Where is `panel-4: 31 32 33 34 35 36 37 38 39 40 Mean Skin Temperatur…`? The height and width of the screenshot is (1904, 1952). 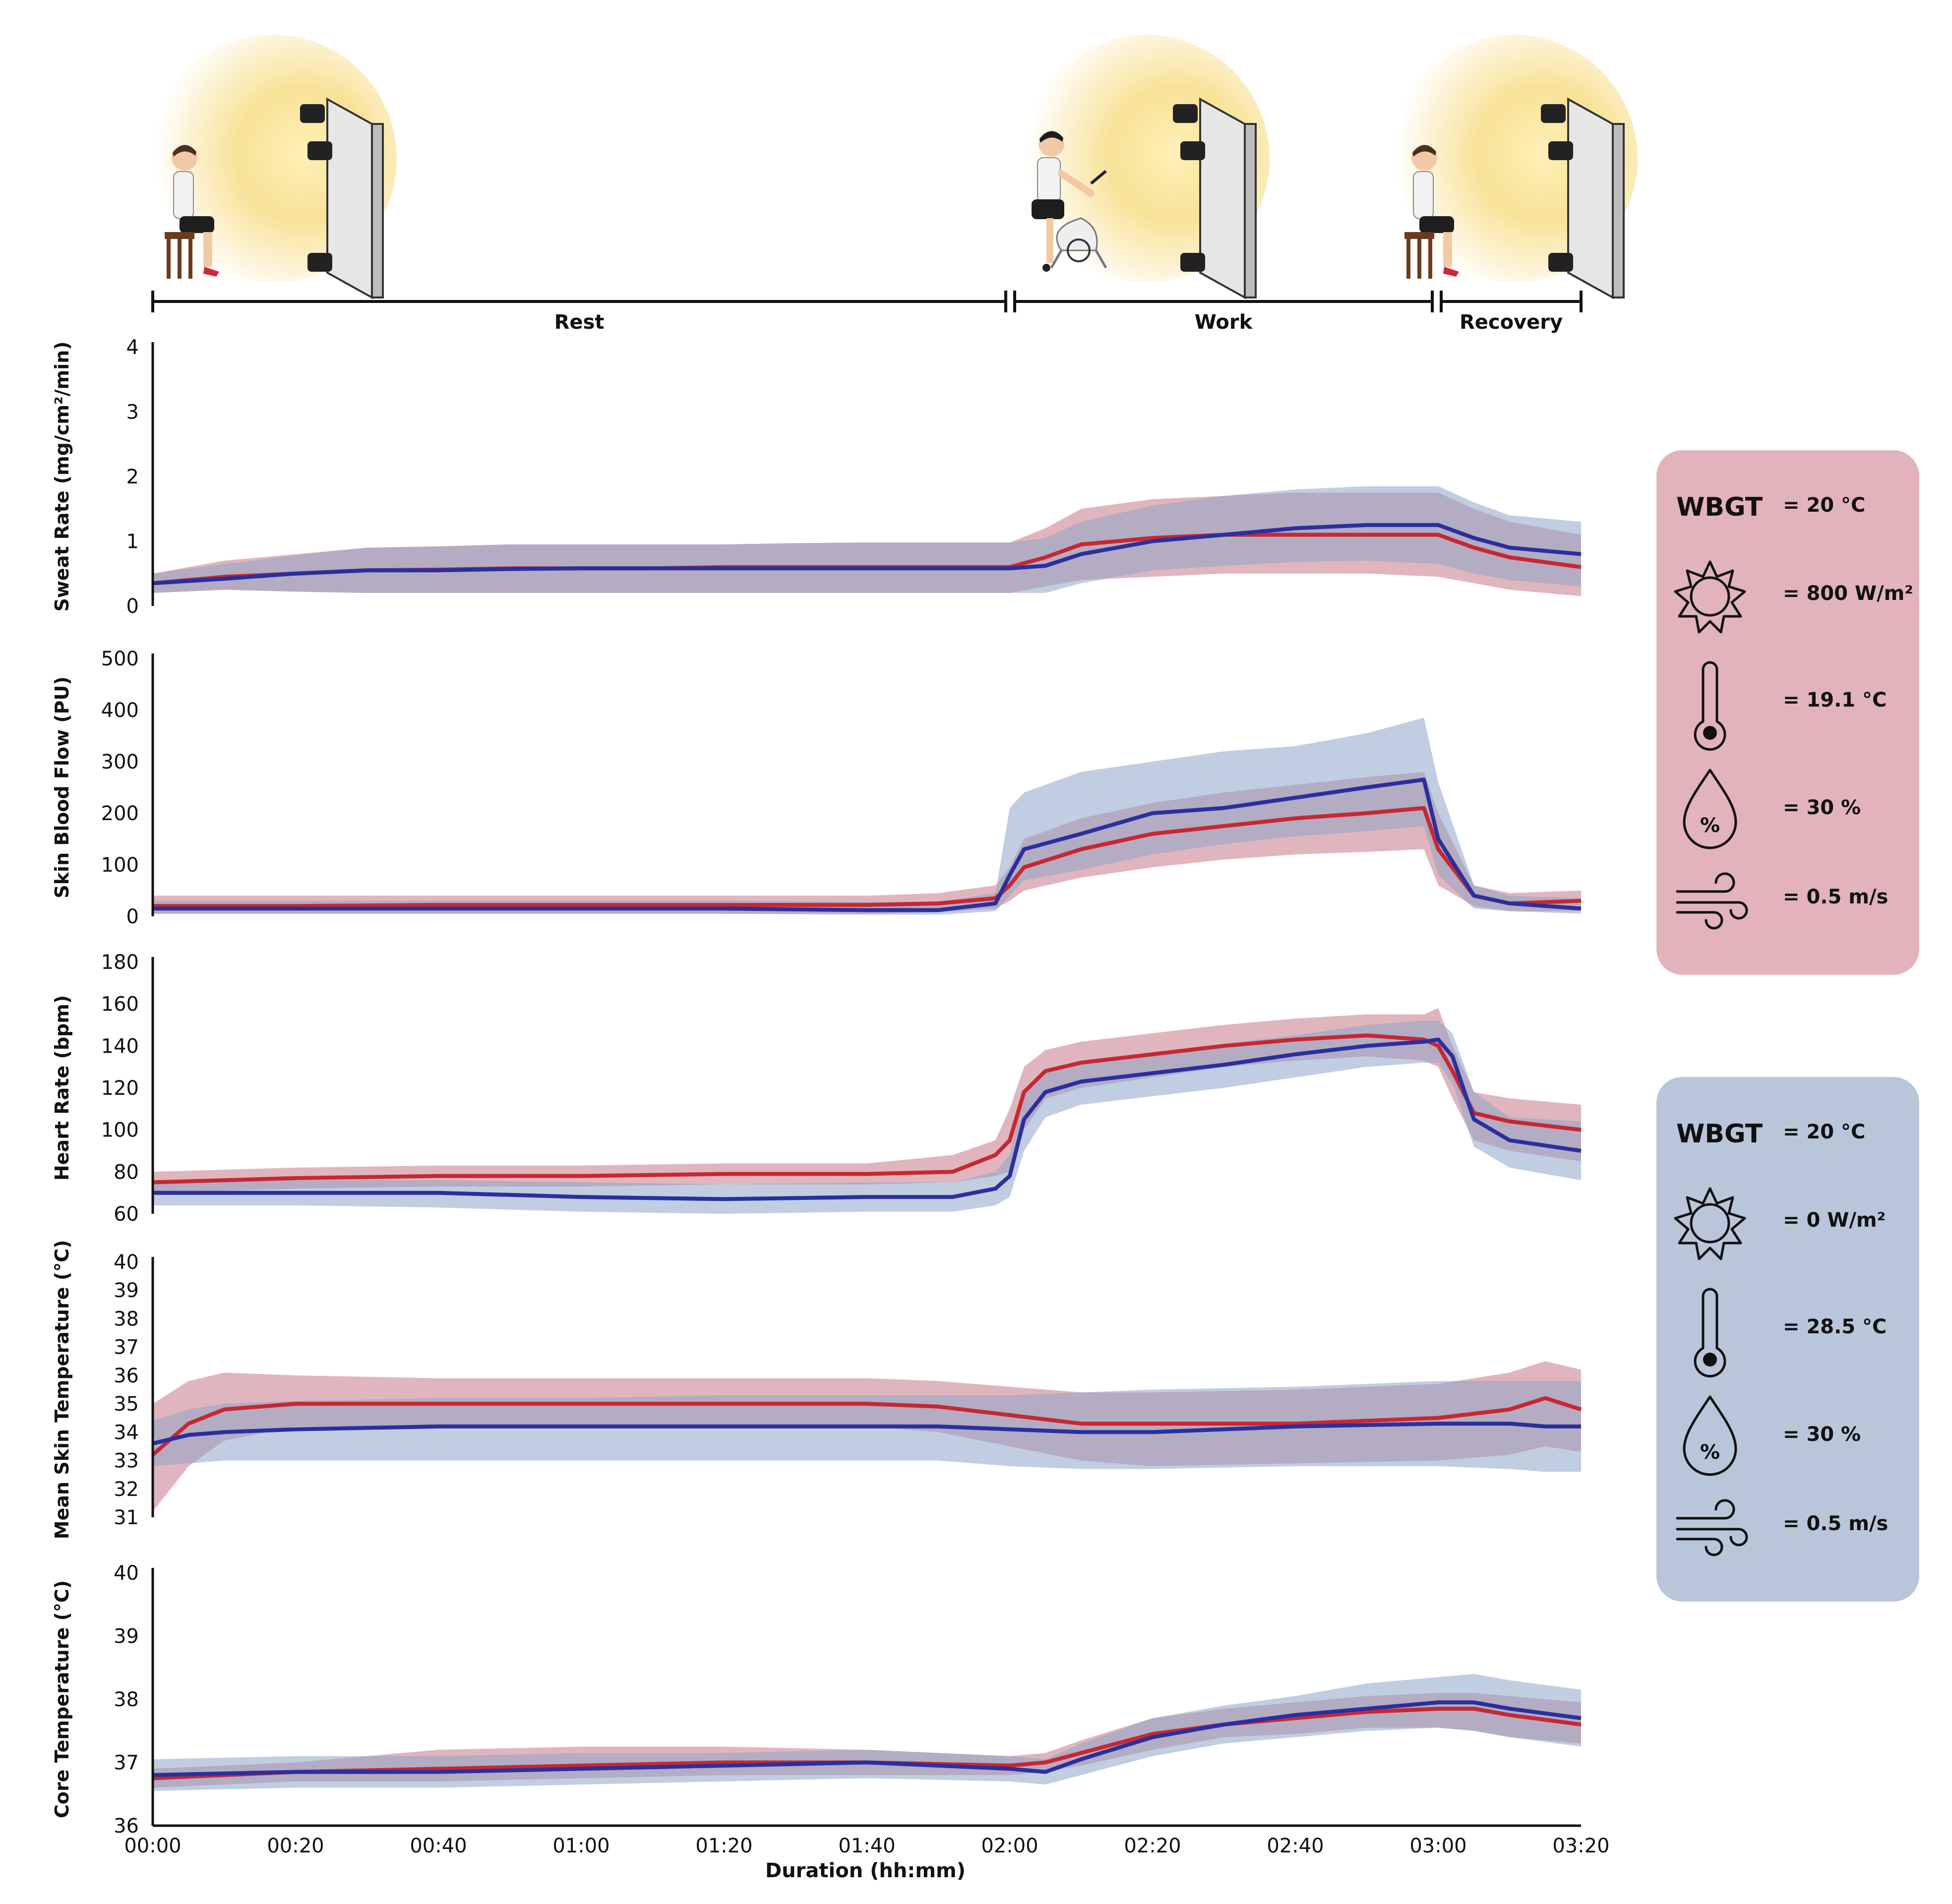
panel-4: 31 32 33 34 35 36 37 38 39 40 Mean Skin Temperatur… is located at coordinates (816, 1390).